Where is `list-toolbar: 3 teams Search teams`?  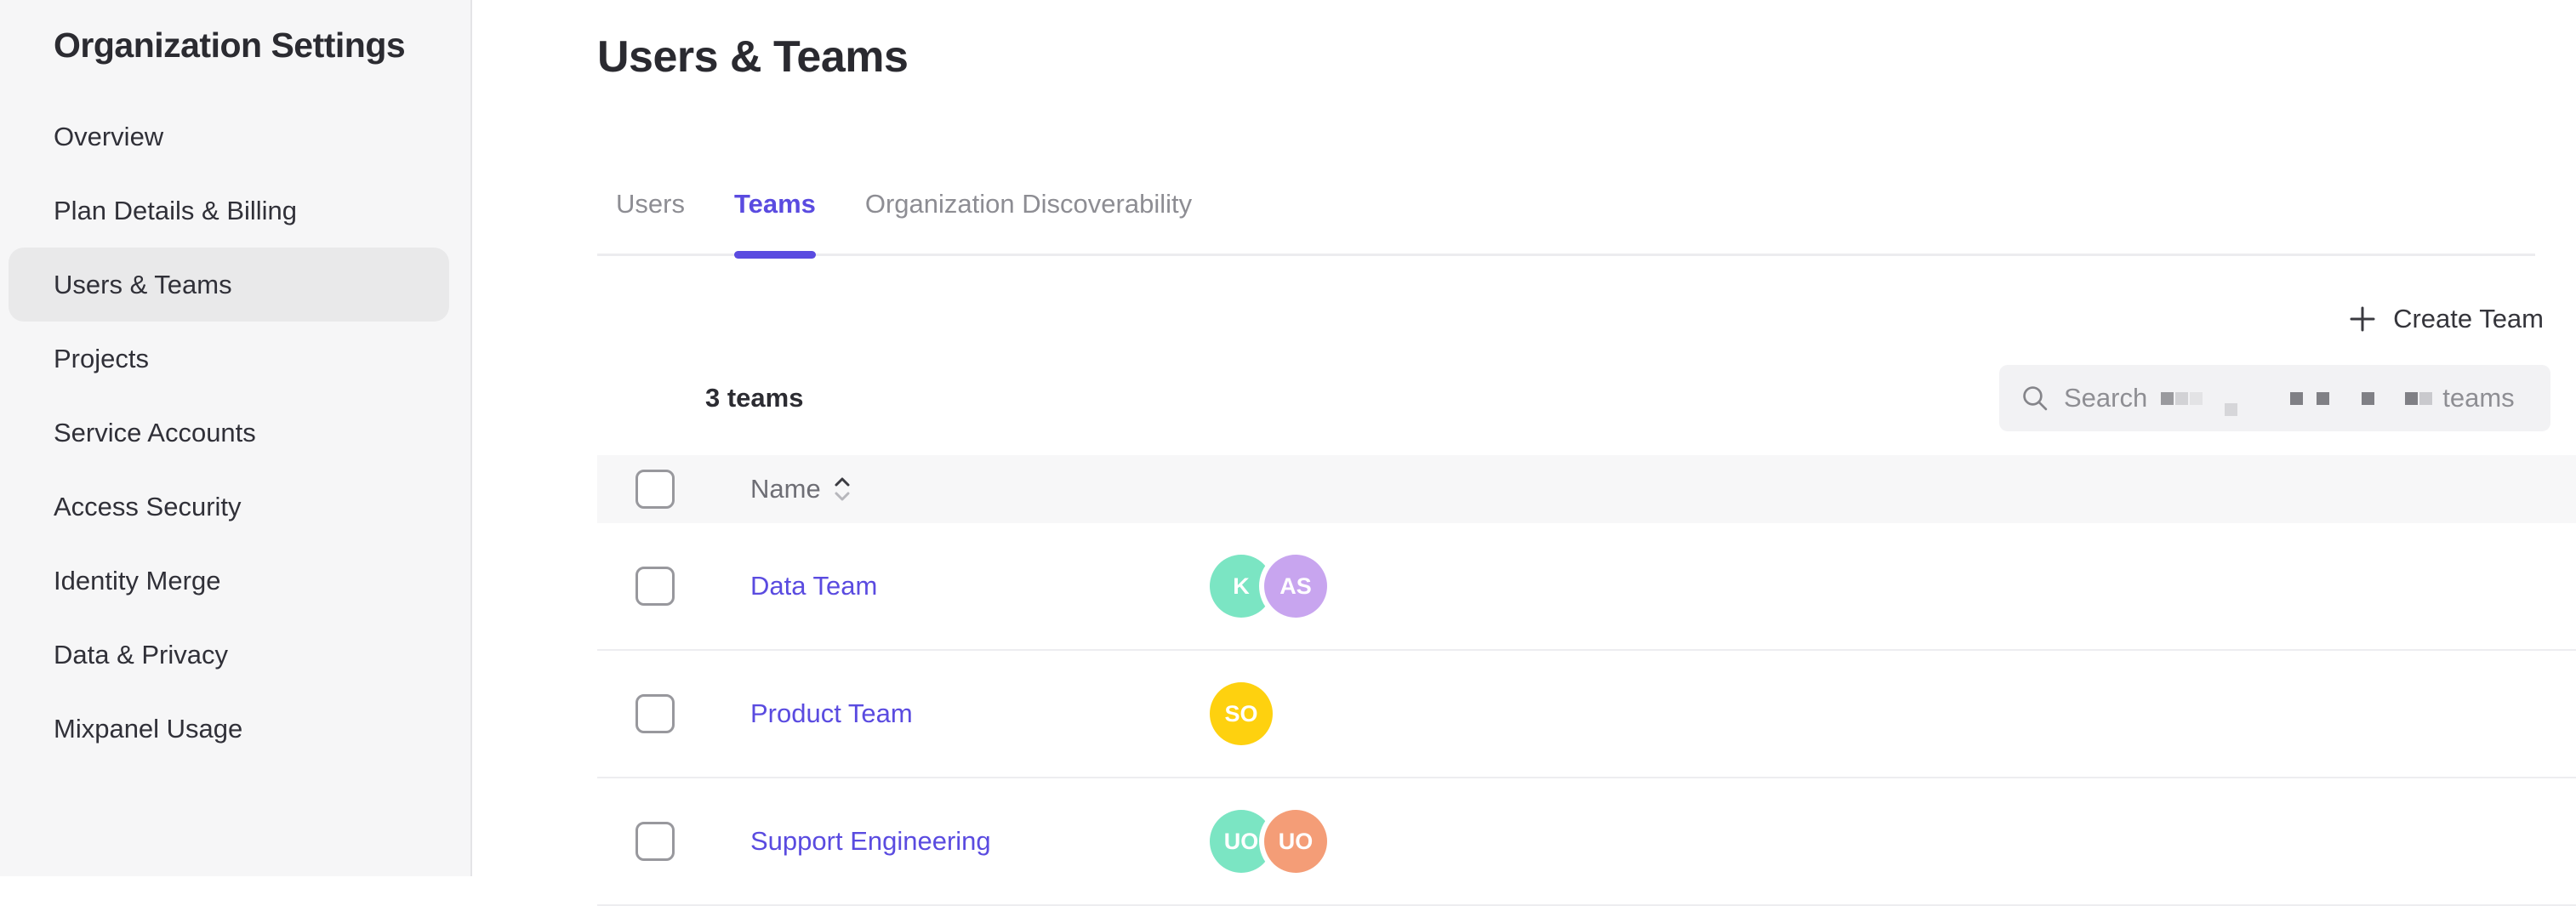 list-toolbar: 3 teams Search teams is located at coordinates (1573, 398).